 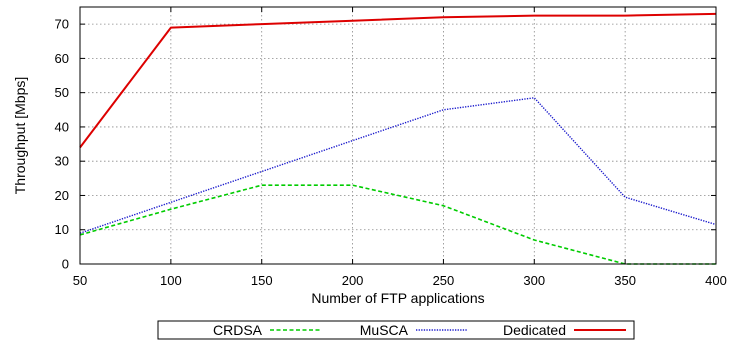 What do you see at coordinates (397, 298) in the screenshot?
I see `x-axis-title: Number of FTP applications` at bounding box center [397, 298].